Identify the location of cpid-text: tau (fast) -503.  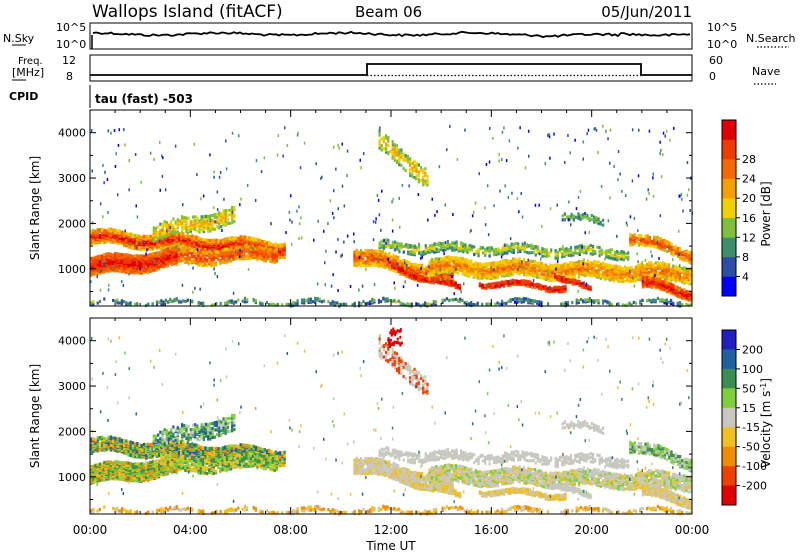
(144, 99).